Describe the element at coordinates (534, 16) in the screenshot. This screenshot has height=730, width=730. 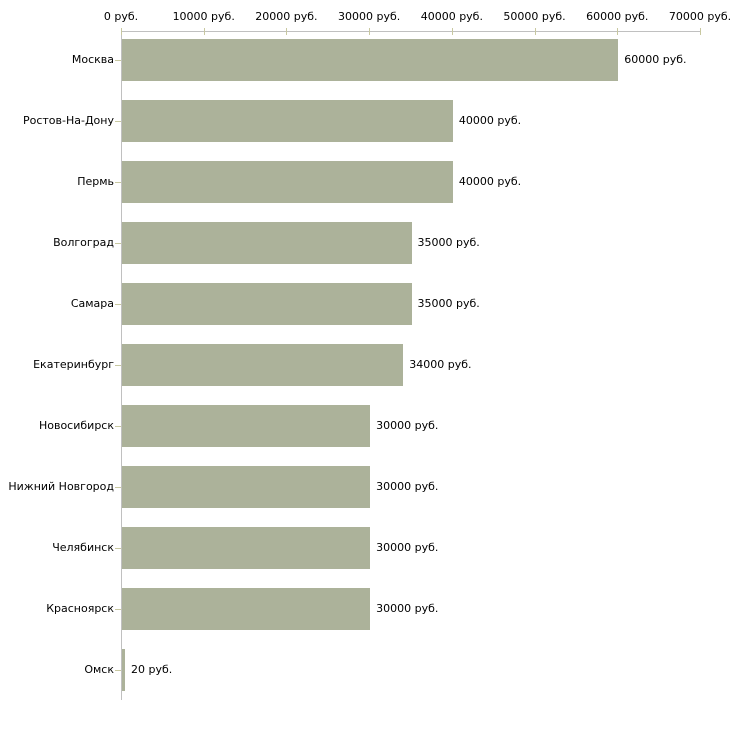
I see `x-axis-tick-label: 50000 руб.` at that location.